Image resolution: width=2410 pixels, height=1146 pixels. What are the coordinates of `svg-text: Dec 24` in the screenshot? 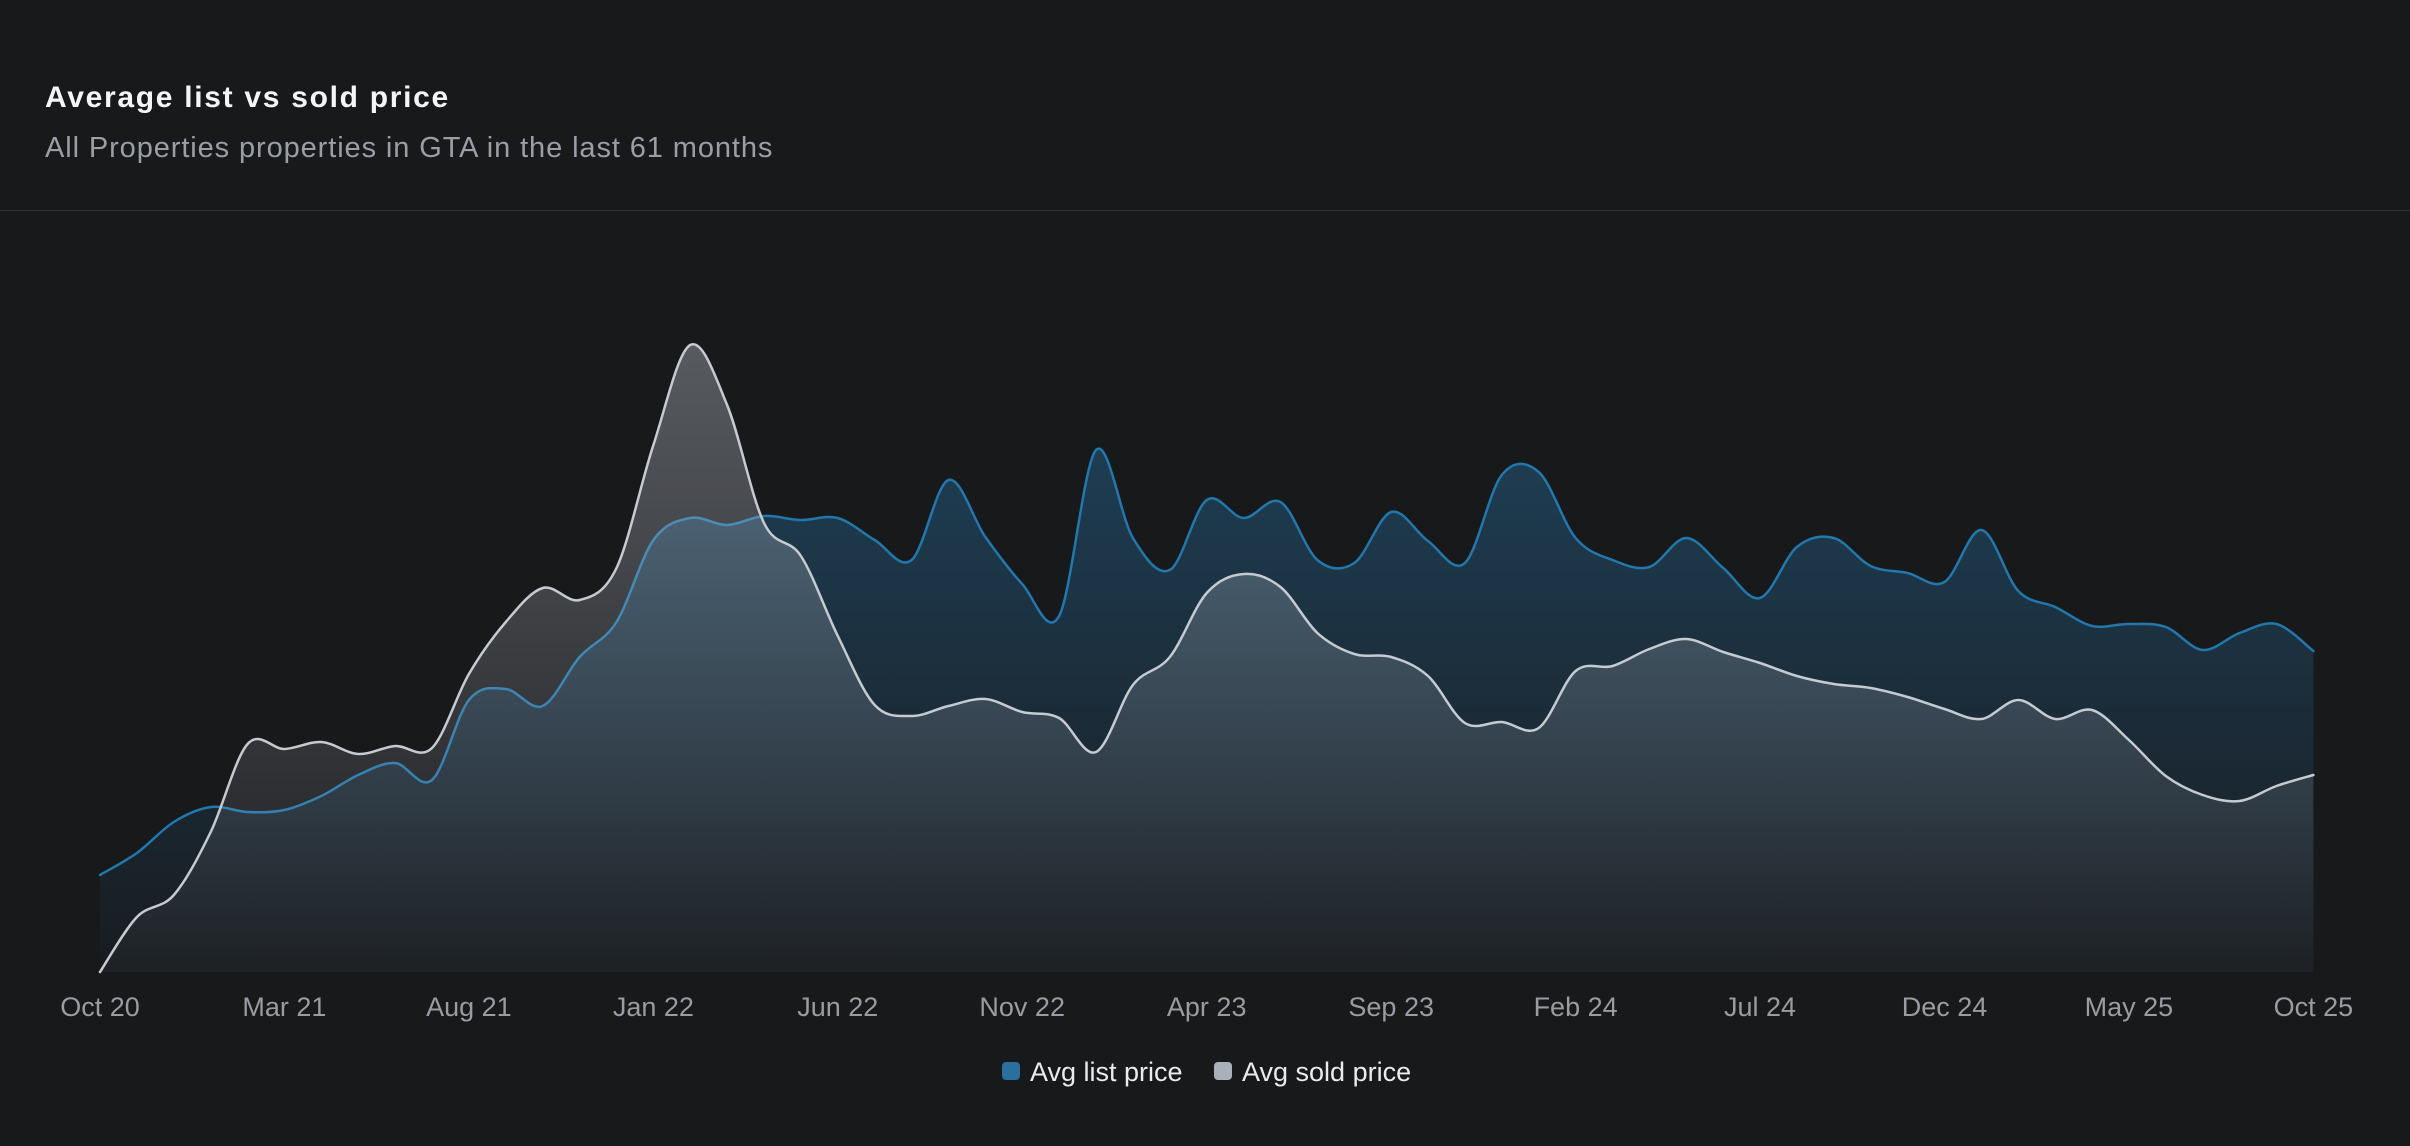 It's located at (1945, 1007).